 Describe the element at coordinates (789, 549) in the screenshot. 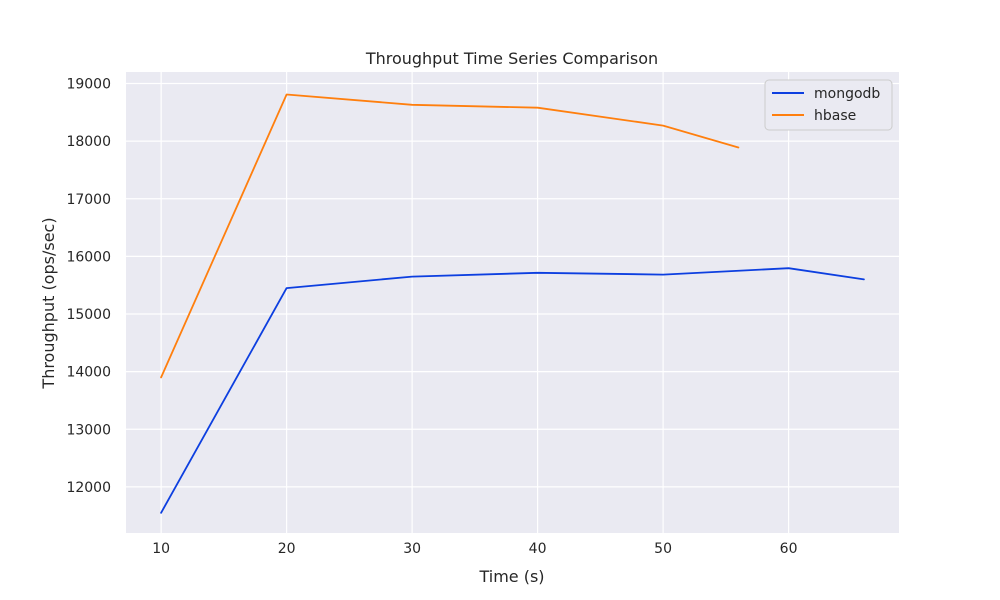

I see `x-tick-label: 60` at that location.